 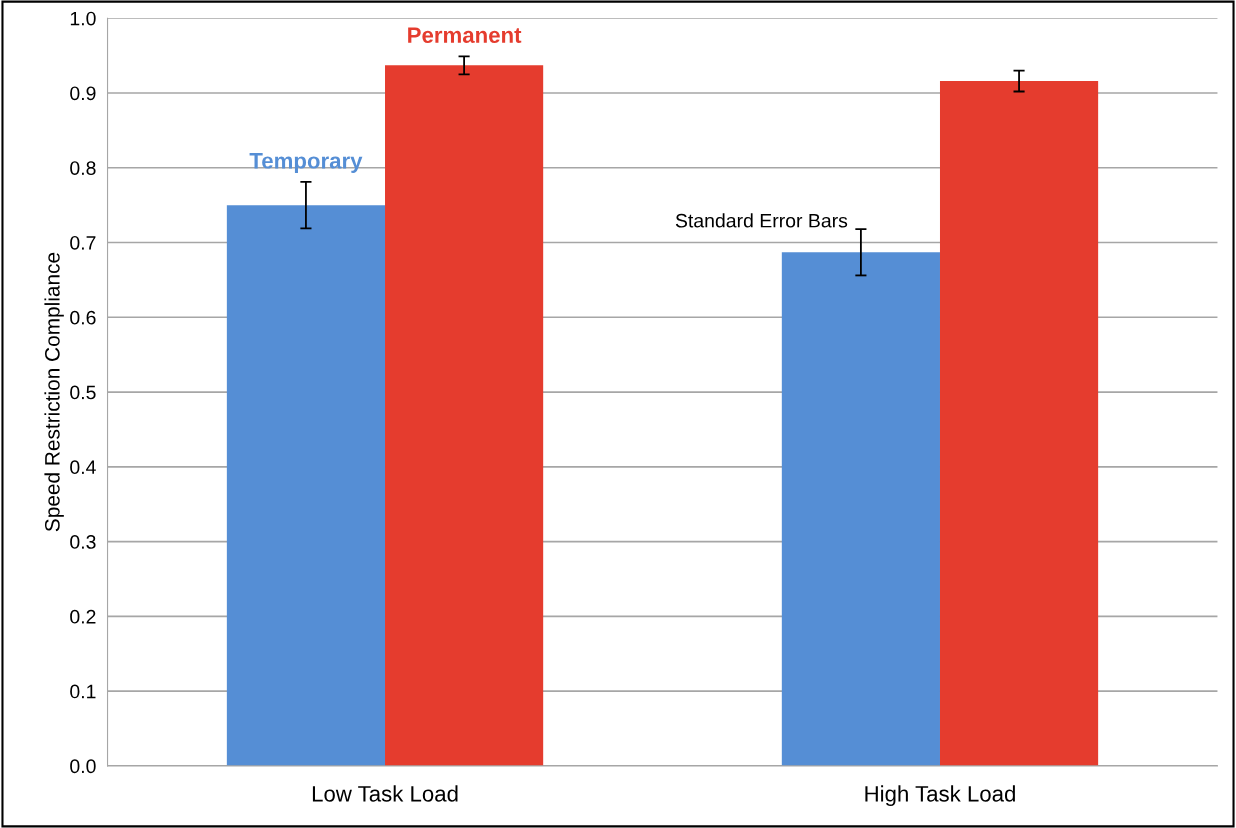 What do you see at coordinates (83, 242) in the screenshot?
I see `y-tick-label: 0.7` at bounding box center [83, 242].